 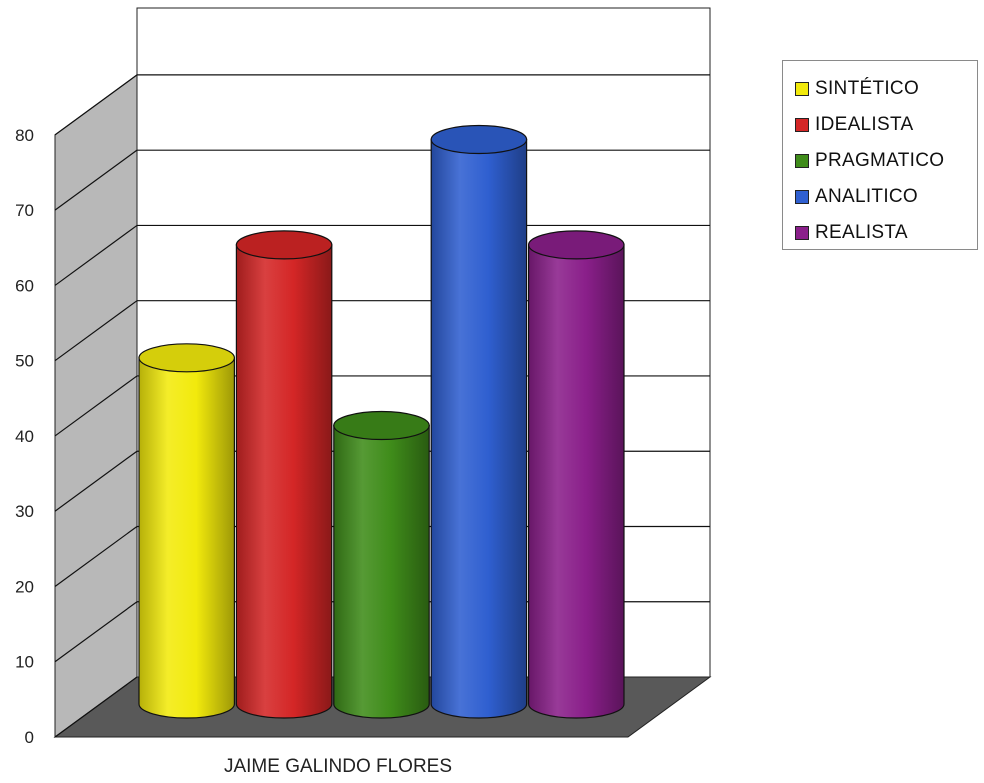 I want to click on bar-realista, so click(x=576, y=474).